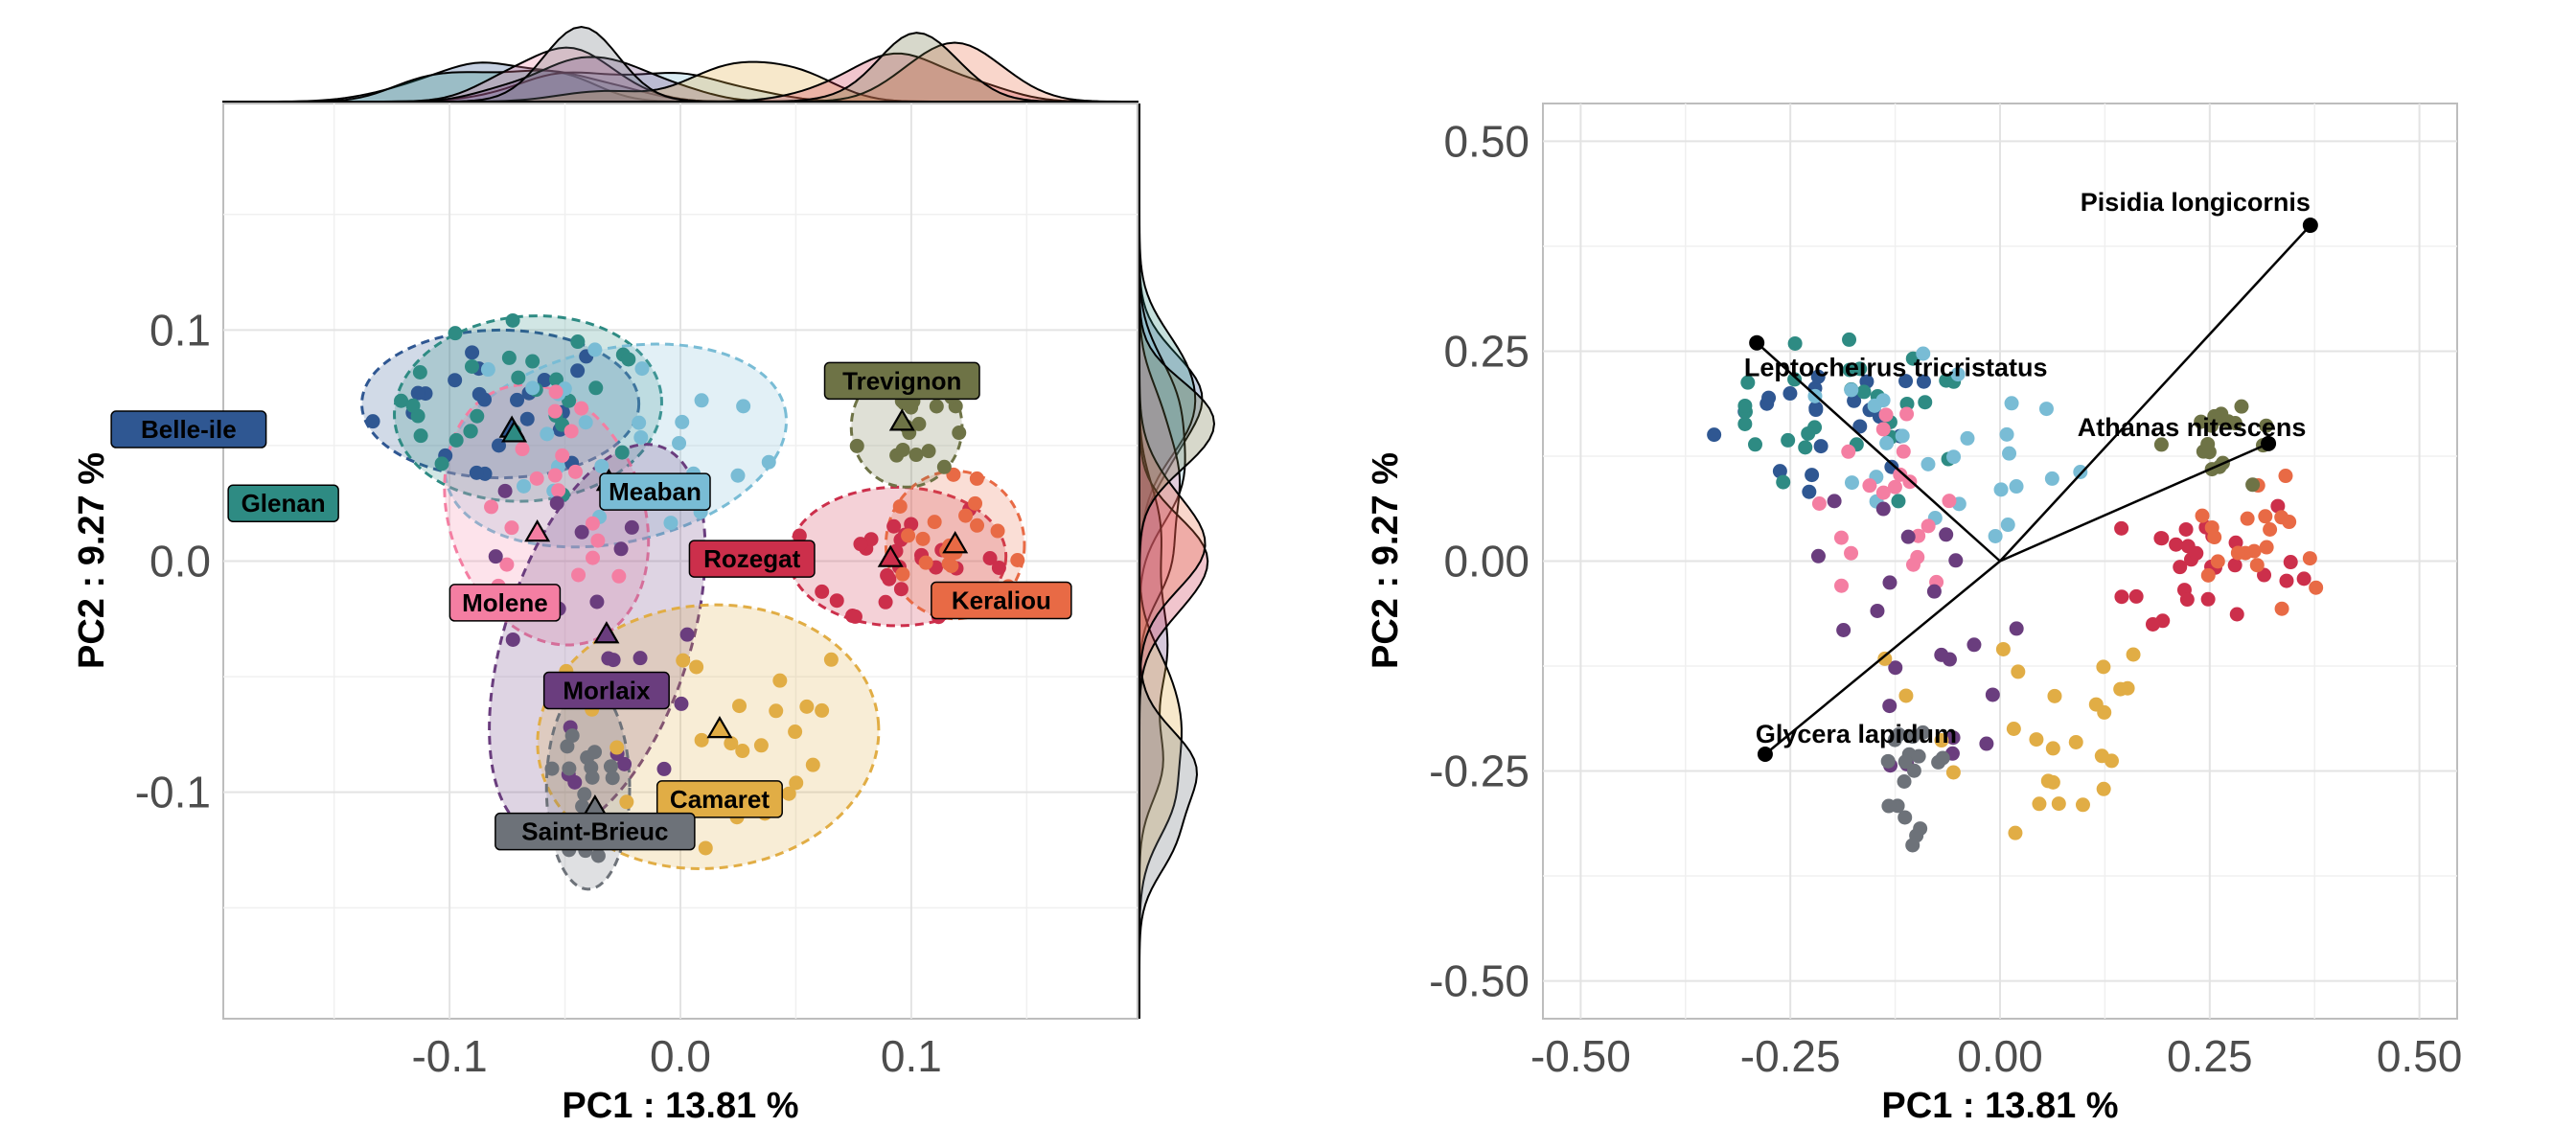 The image size is (2576, 1127). I want to click on site-label-text: Camaret, so click(720, 799).